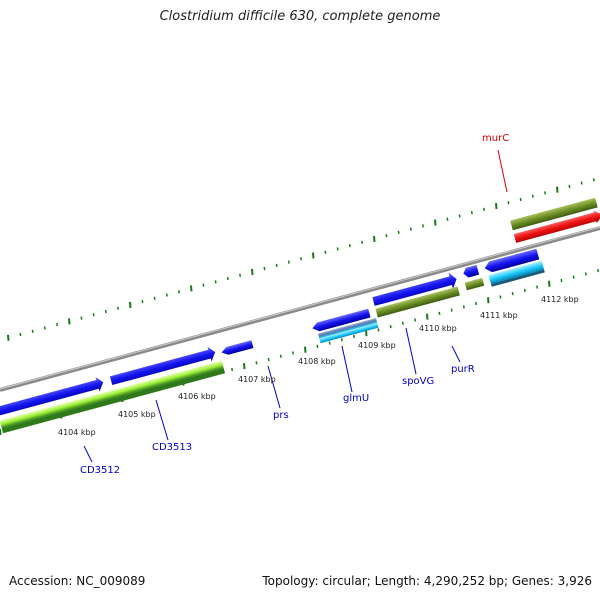 The height and width of the screenshot is (600, 600). I want to click on kbp-label: 4108 kbp, so click(317, 361).